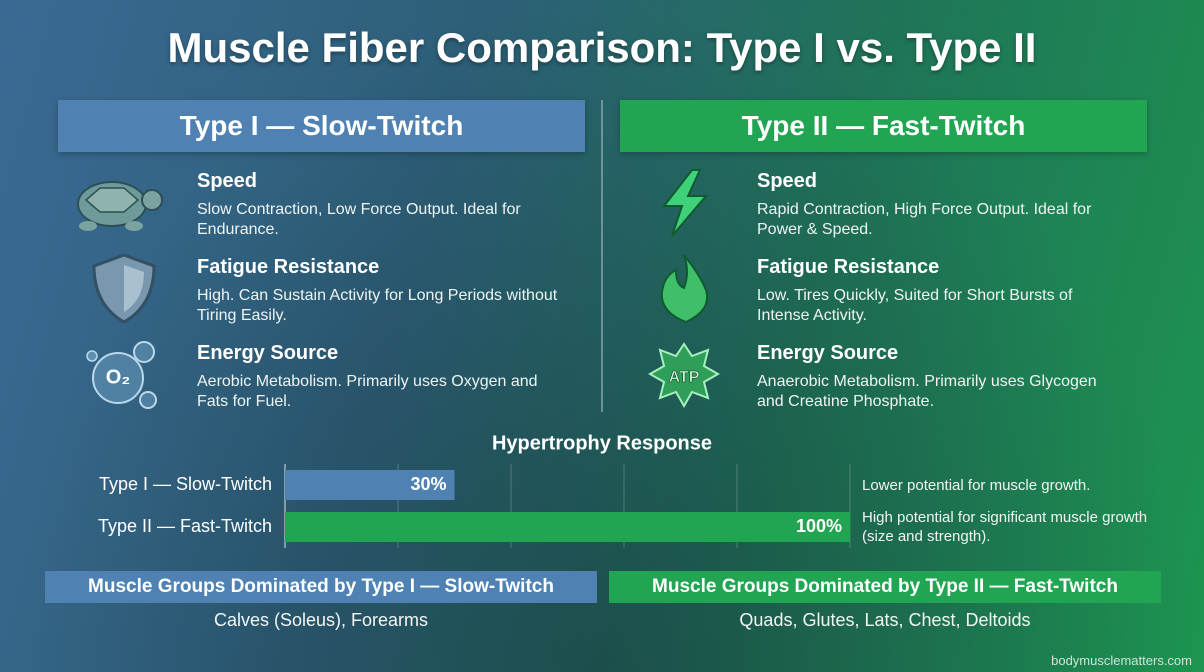  I want to click on flame-icon, so click(684, 289).